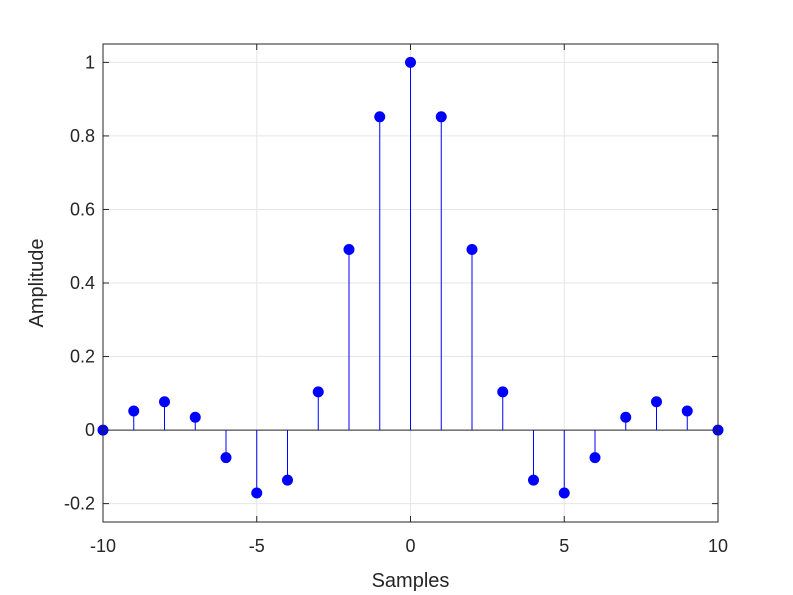 The width and height of the screenshot is (793, 595). I want to click on y-tick-label: 0.2, so click(82, 357).